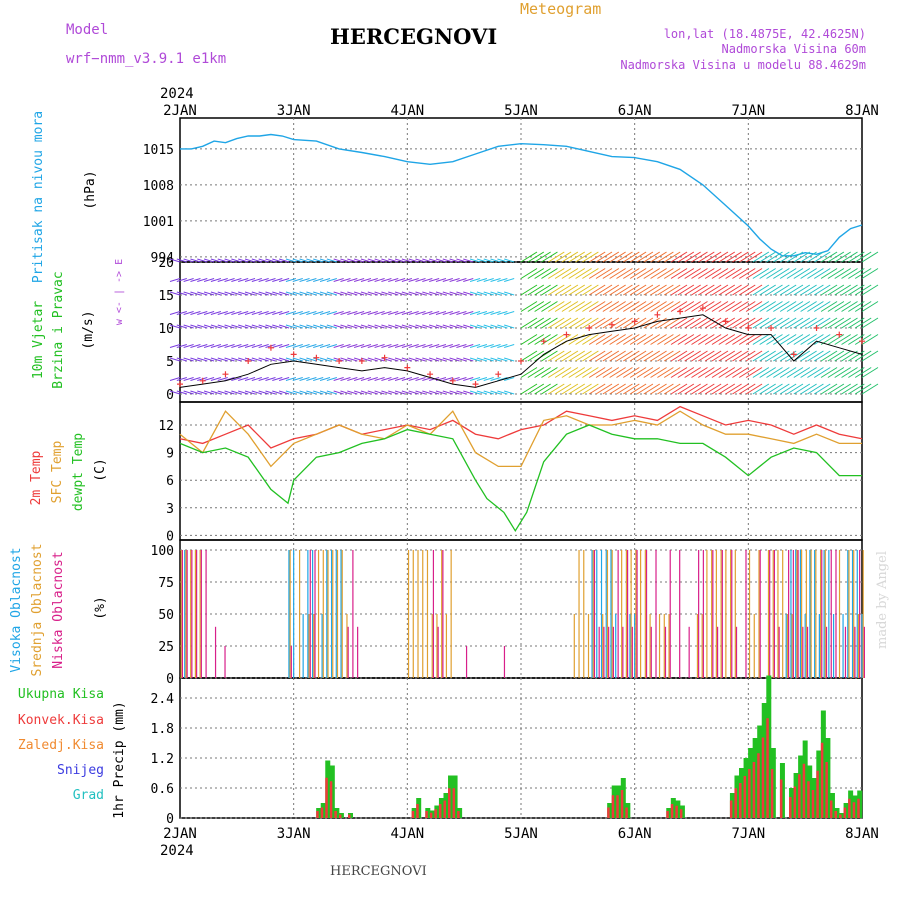  What do you see at coordinates (162, 759) in the screenshot?
I see `precip-tick-label: 1.2` at bounding box center [162, 759].